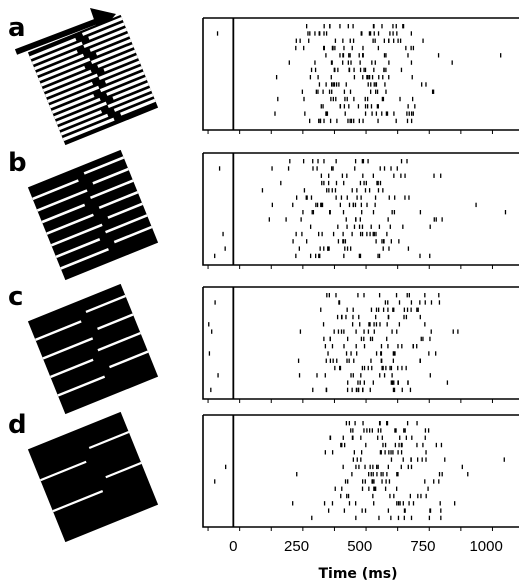 The image size is (519, 586). I want to click on x-axis: 0 250 500 750 1000 Time (ms), so click(366, 560).